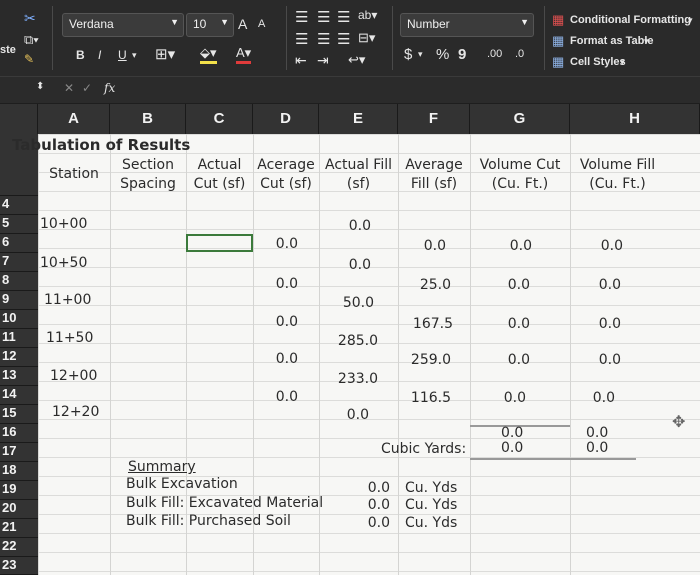 This screenshot has height=575, width=700. Describe the element at coordinates (76, 412) in the screenshot. I see `station-cell: 12+20` at that location.